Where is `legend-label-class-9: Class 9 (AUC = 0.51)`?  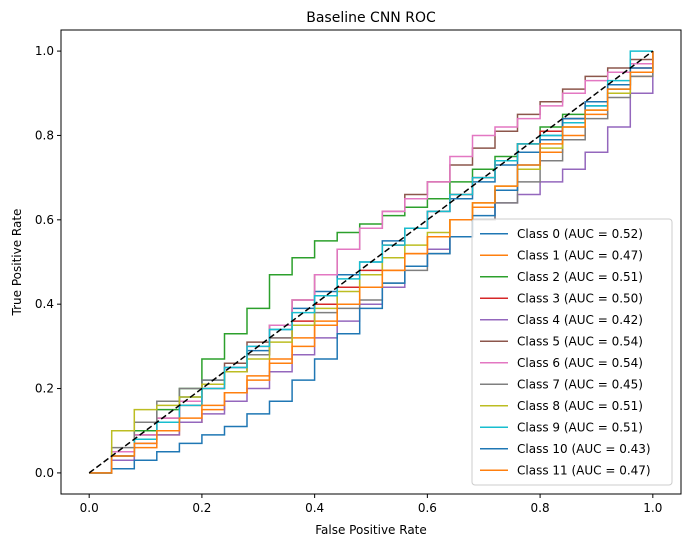 legend-label-class-9: Class 9 (AUC = 0.51) is located at coordinates (580, 427).